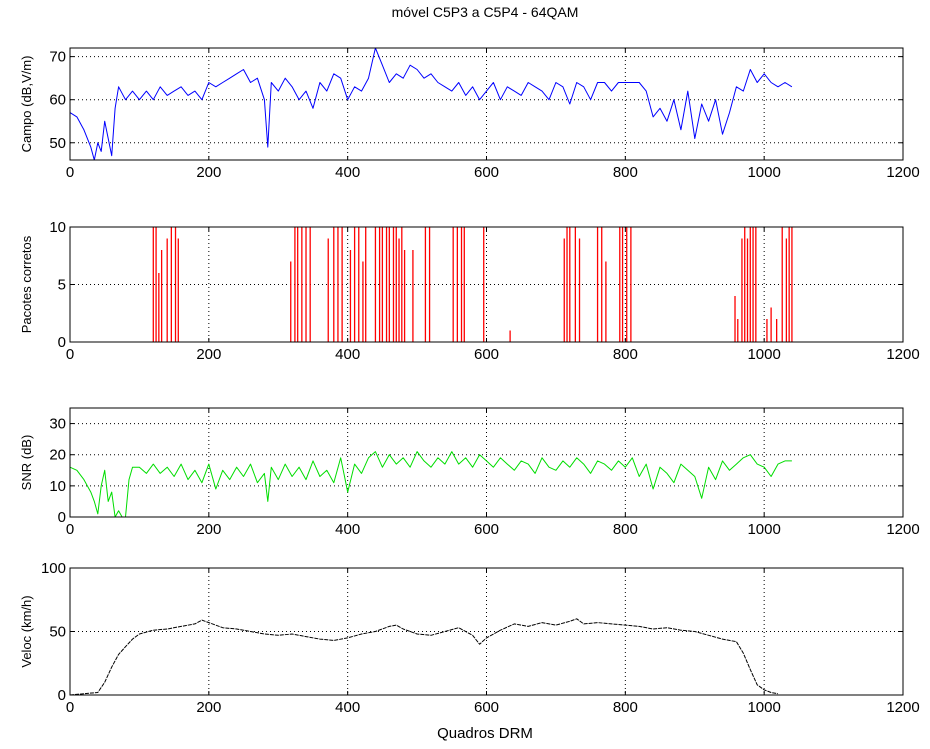 This screenshot has width=930, height=749. I want to click on snr-ytick-label-2: 20, so click(57, 455).